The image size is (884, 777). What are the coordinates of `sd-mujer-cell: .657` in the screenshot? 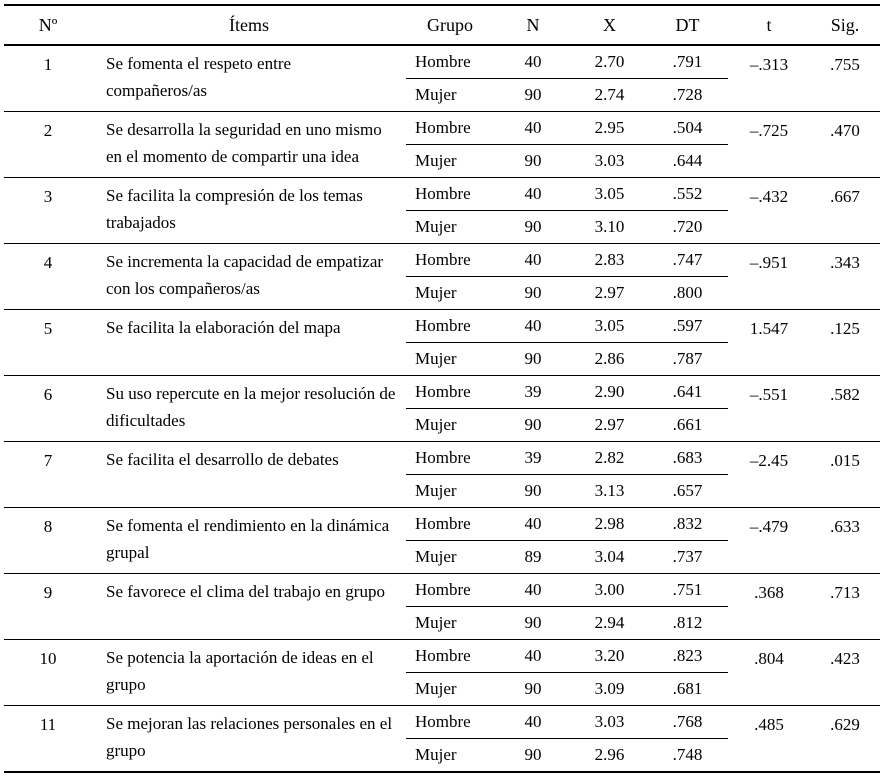 It's located at (687, 490).